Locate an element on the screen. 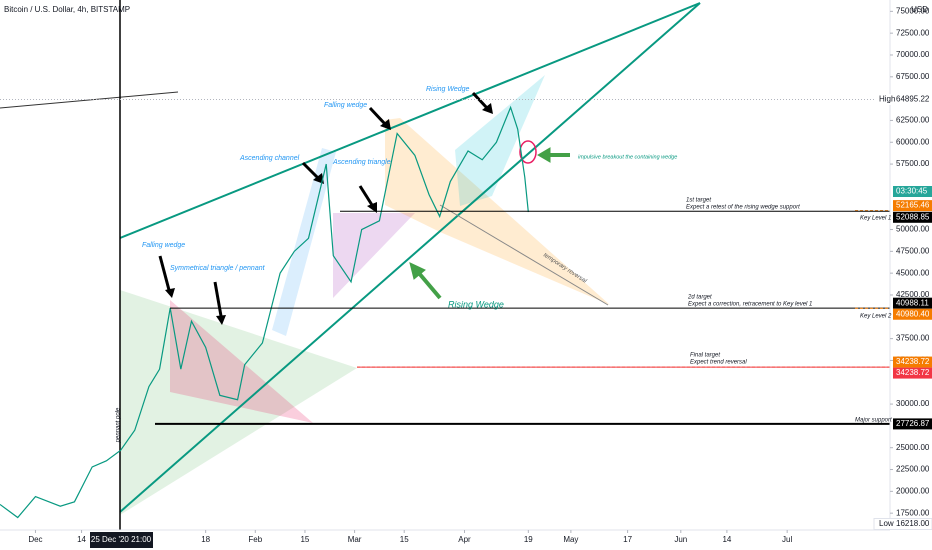 The image size is (932, 550). reversal-line is located at coordinates (524, 255).